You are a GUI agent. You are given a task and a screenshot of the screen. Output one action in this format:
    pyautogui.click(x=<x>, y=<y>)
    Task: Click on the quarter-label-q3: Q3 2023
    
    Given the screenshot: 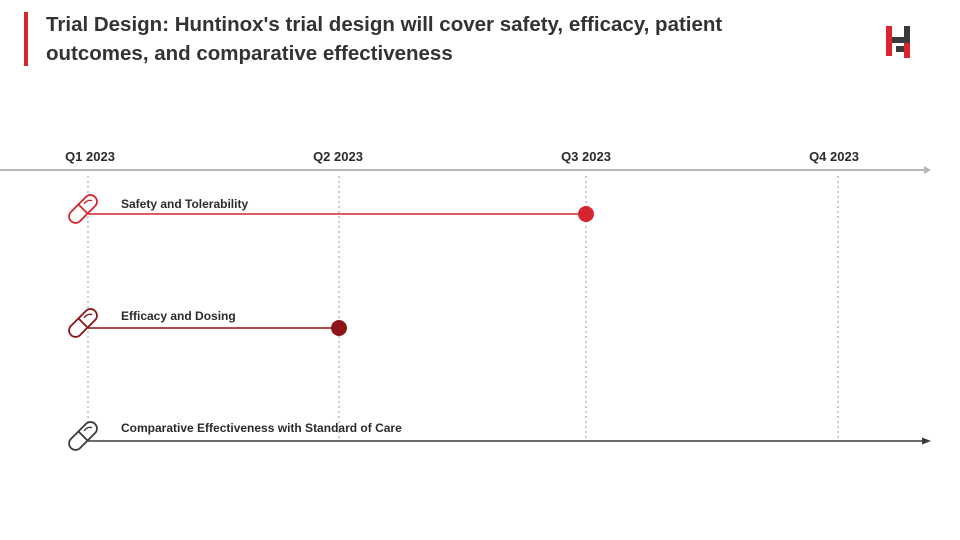 What is the action you would take?
    pyautogui.click(x=586, y=156)
    